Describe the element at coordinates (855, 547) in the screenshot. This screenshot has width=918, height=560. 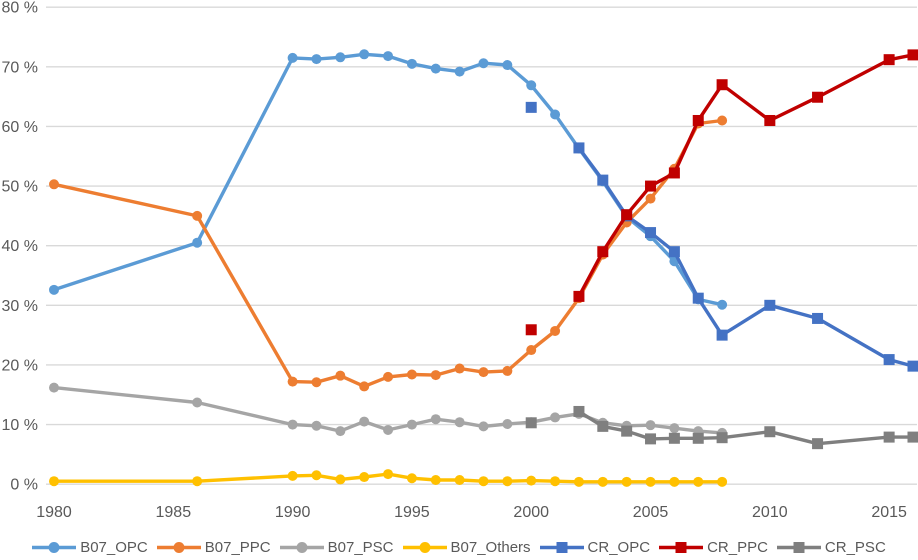
I see `legend-label-CR_PSC: CR_PSC` at that location.